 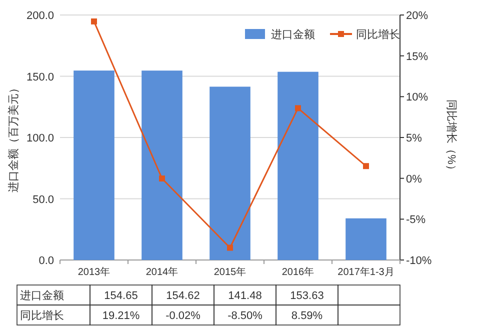 I want to click on y-tick-label: 50.0, so click(x=43, y=200).